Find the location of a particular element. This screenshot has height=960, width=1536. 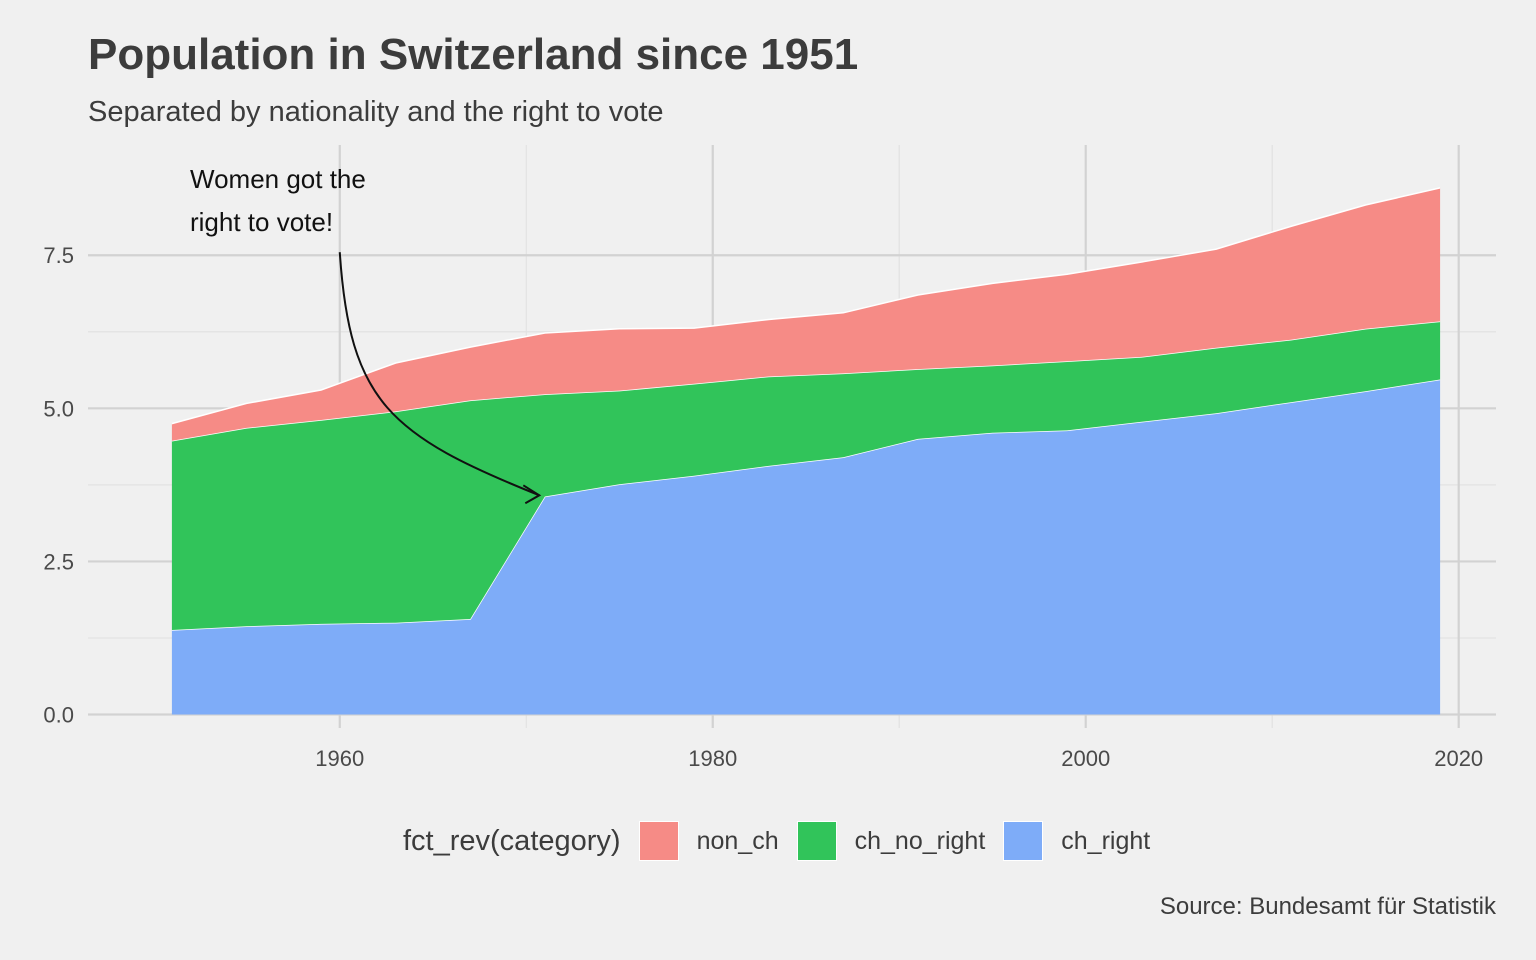

legend-label: ch_right is located at coordinates (1106, 840).